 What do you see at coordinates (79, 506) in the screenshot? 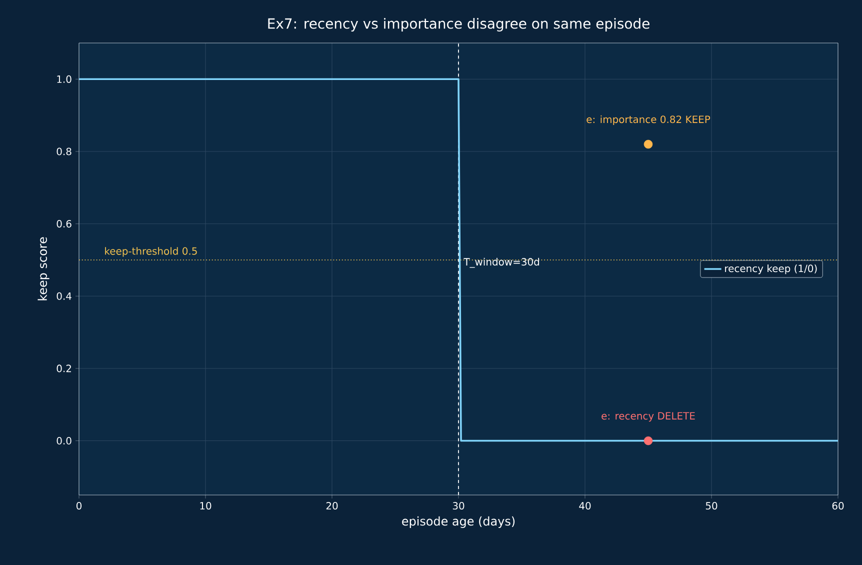
I see `x-tick-label: 0` at bounding box center [79, 506].